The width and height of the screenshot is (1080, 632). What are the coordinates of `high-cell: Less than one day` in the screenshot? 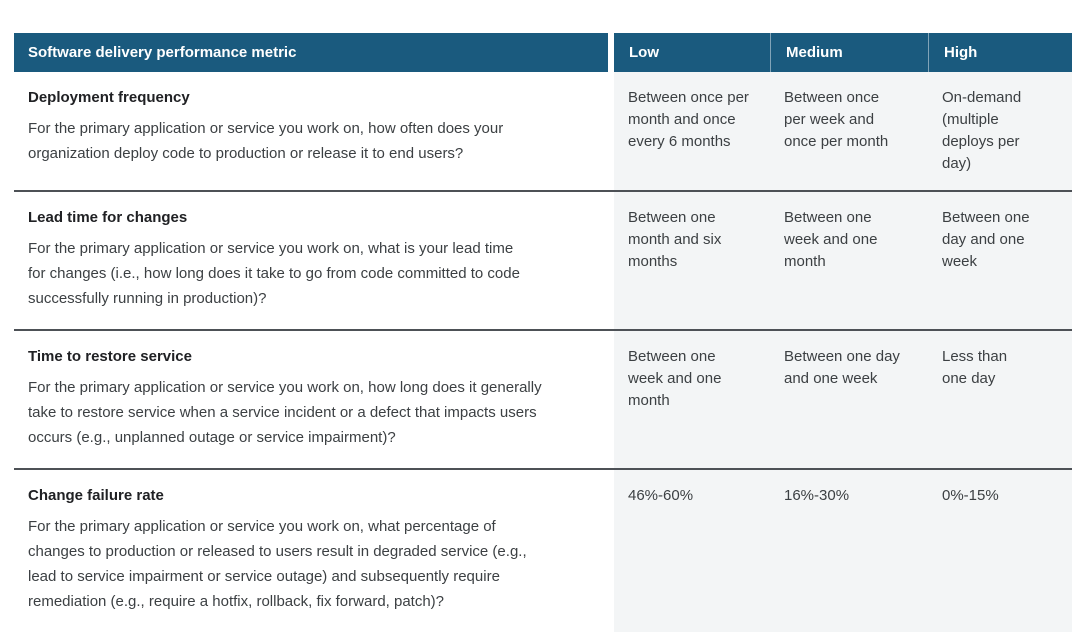 It's located at (1000, 399).